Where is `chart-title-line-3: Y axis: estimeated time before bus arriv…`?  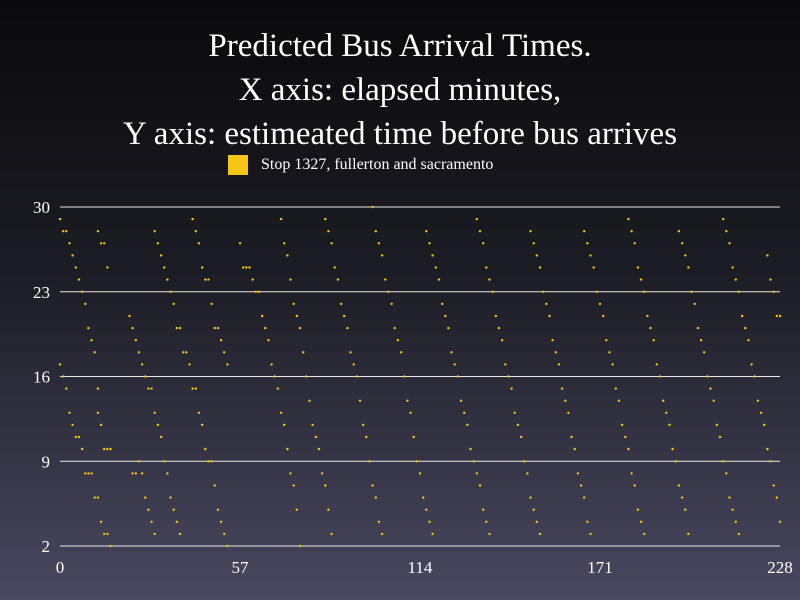
chart-title-line-3: Y axis: estimeated time before bus arriv… is located at coordinates (400, 134).